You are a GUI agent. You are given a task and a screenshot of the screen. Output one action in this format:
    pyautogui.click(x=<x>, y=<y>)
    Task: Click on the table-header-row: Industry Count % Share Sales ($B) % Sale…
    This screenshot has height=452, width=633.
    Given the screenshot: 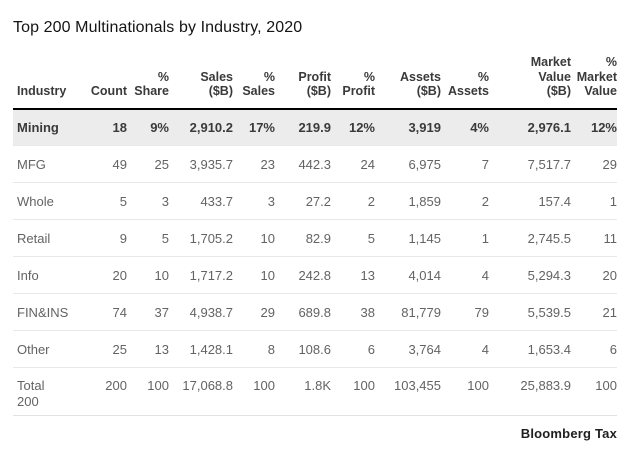 What is the action you would take?
    pyautogui.click(x=315, y=82)
    